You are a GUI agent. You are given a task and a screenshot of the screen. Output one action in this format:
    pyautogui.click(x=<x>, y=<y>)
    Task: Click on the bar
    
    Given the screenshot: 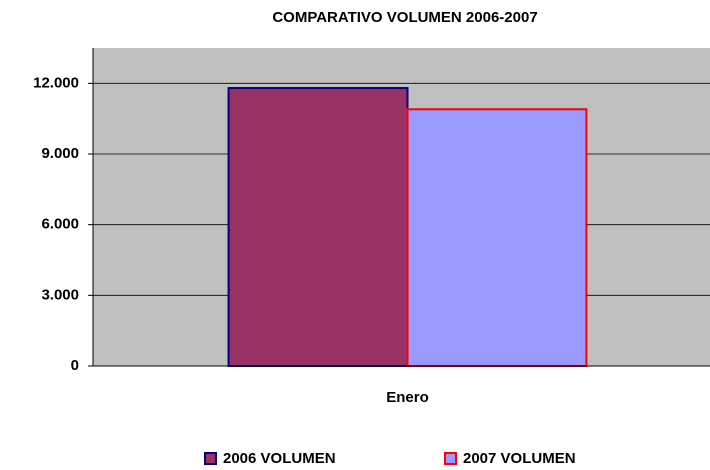 What is the action you would take?
    pyautogui.click(x=497, y=237)
    